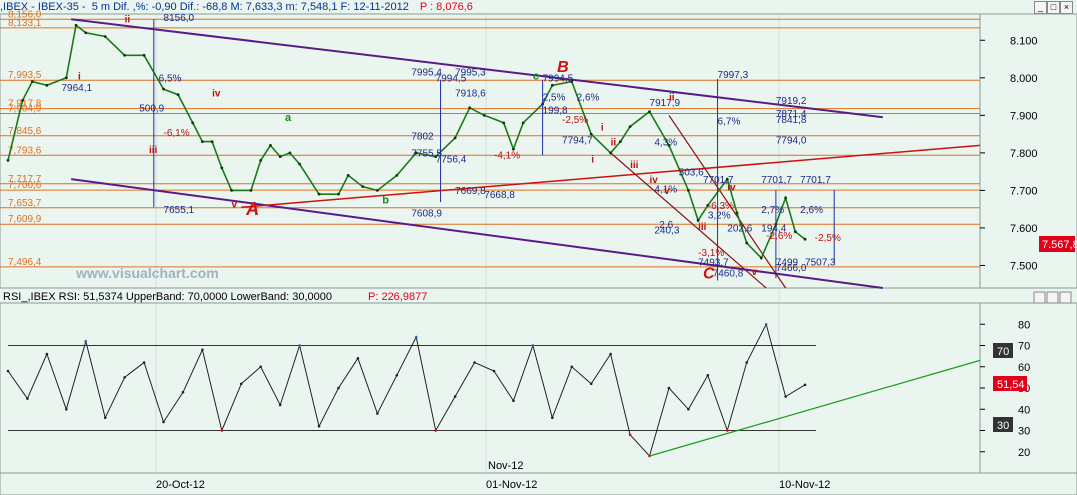 Image resolution: width=1077 pixels, height=495 pixels. Describe the element at coordinates (721, 206) in the screenshot. I see `price-annotation: -6,3%` at that location.